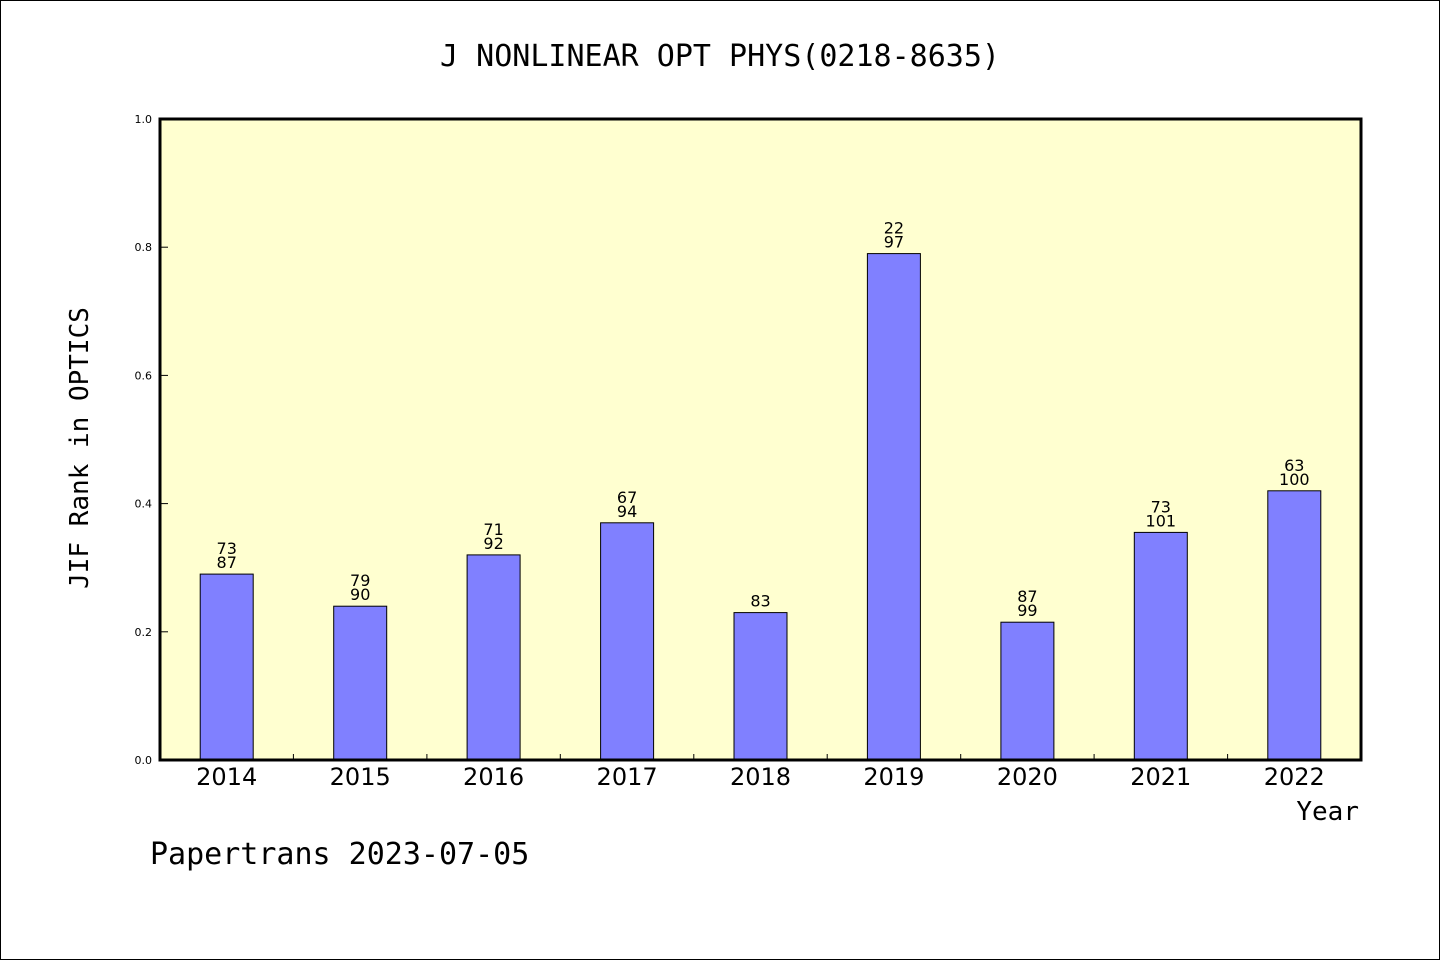 Image resolution: width=1440 pixels, height=960 pixels. What do you see at coordinates (760, 777) in the screenshot?
I see `x-tick-label: 2018` at bounding box center [760, 777].